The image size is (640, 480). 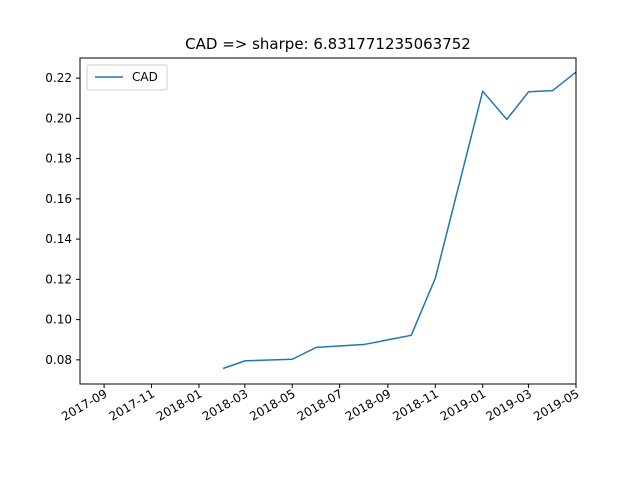 What do you see at coordinates (58, 239) in the screenshot?
I see `y-tick-label: 0.14` at bounding box center [58, 239].